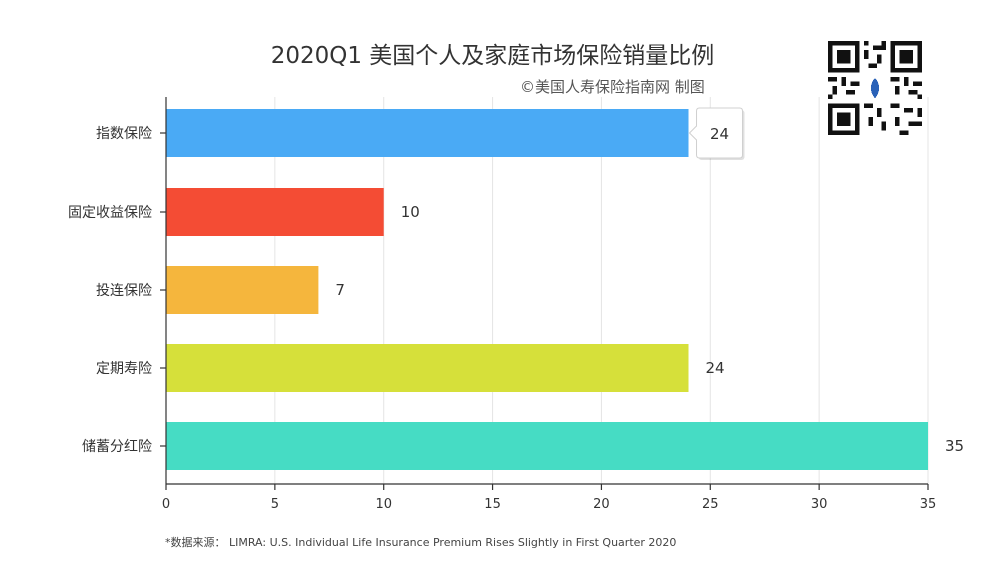 This screenshot has width=1000, height=567. I want to click on x-tick-label: 20, so click(601, 504).